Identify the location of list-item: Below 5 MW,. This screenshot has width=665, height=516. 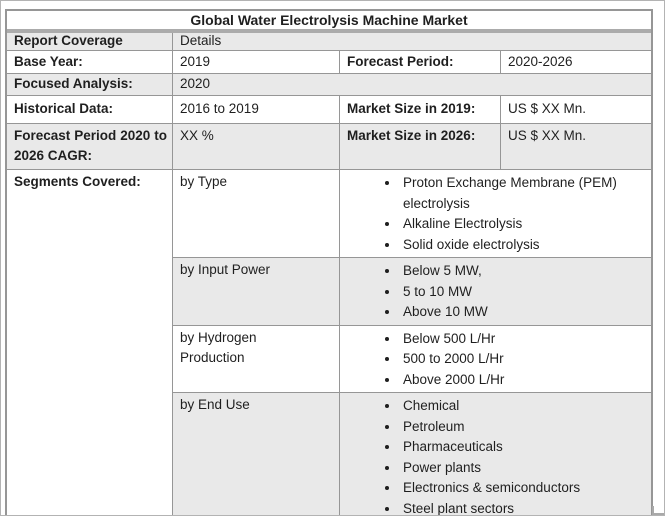
(523, 271).